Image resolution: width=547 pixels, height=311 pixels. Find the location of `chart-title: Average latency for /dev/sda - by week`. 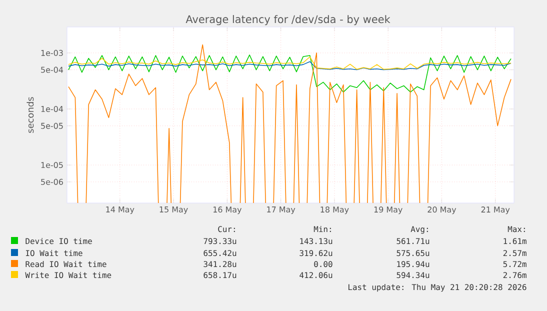

chart-title: Average latency for /dev/sda - by week is located at coordinates (288, 20).